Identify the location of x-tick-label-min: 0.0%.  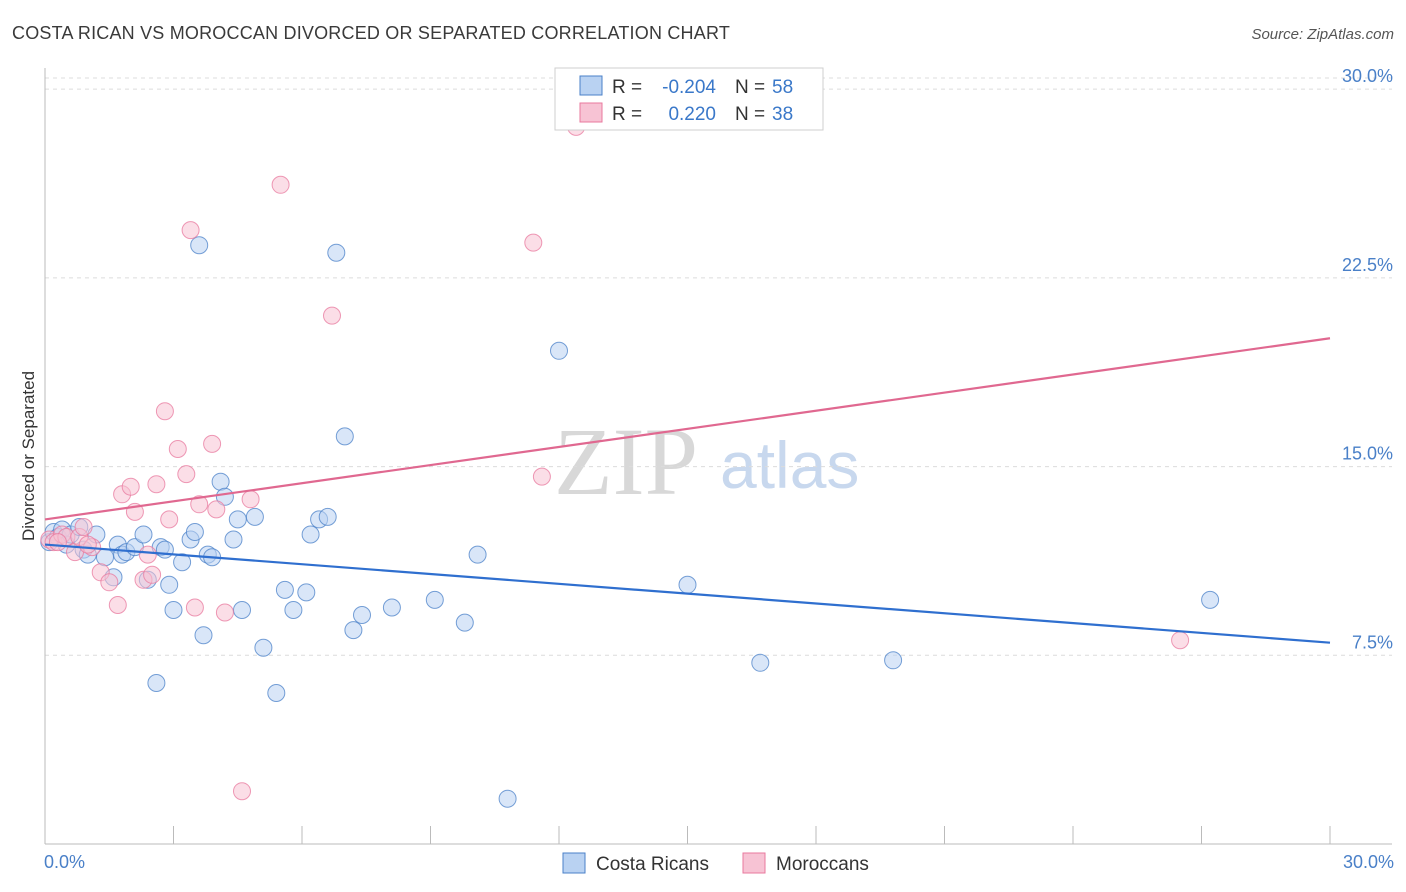
(64, 862).